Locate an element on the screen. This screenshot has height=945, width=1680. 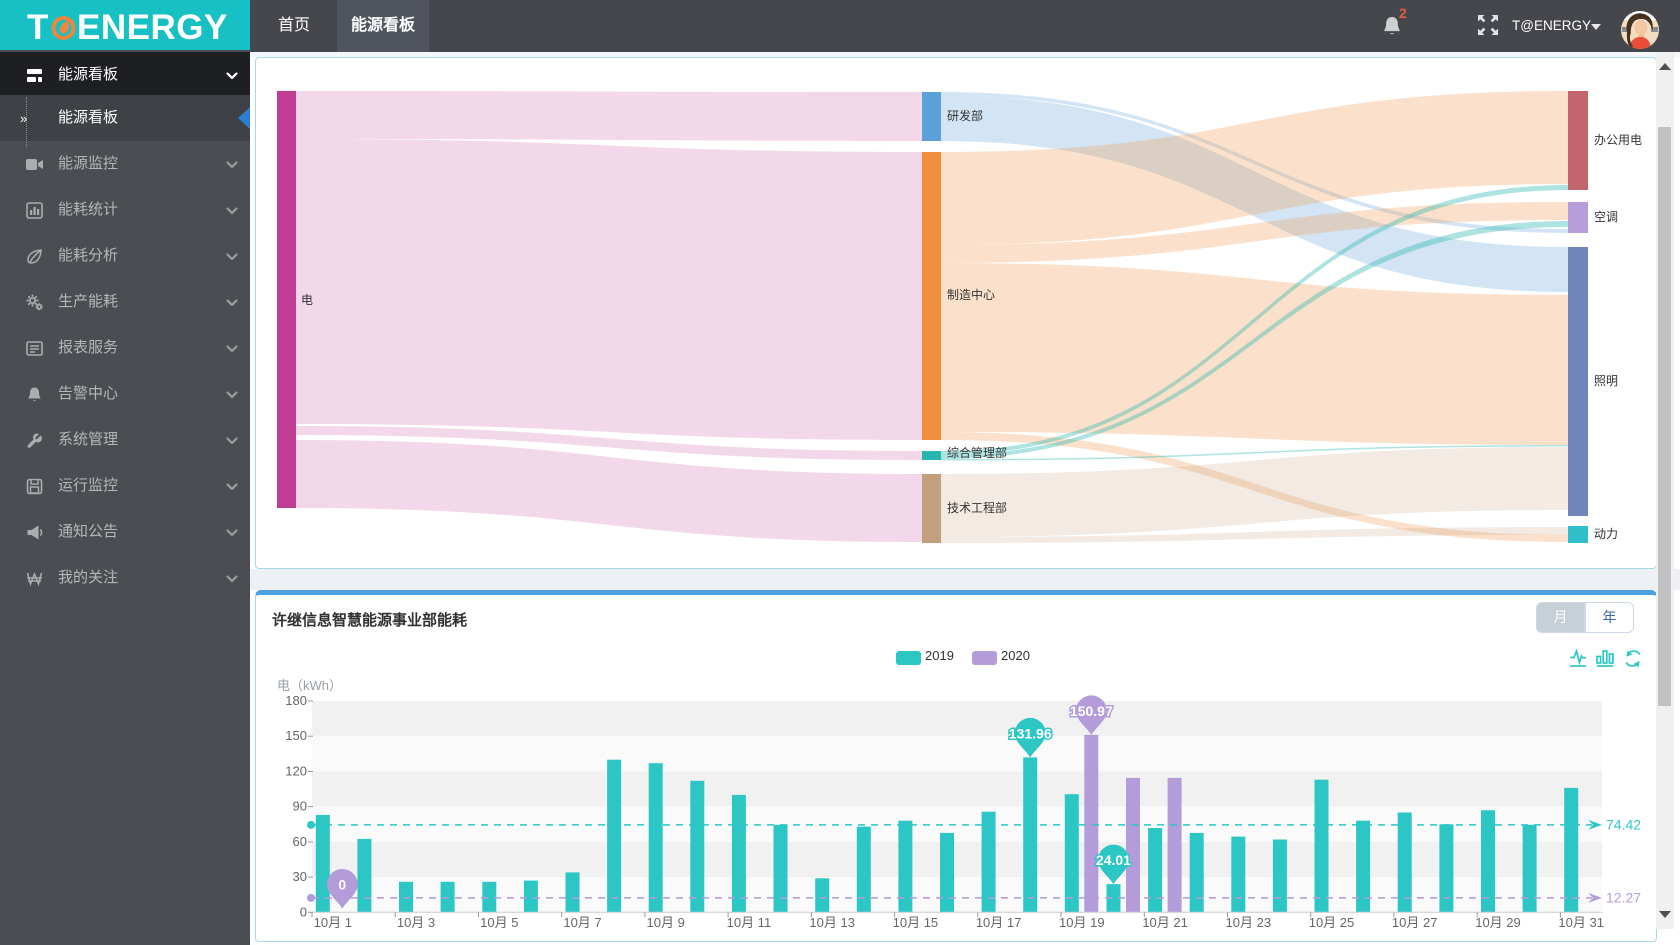
svg-text: 74.42 is located at coordinates (1623, 824).